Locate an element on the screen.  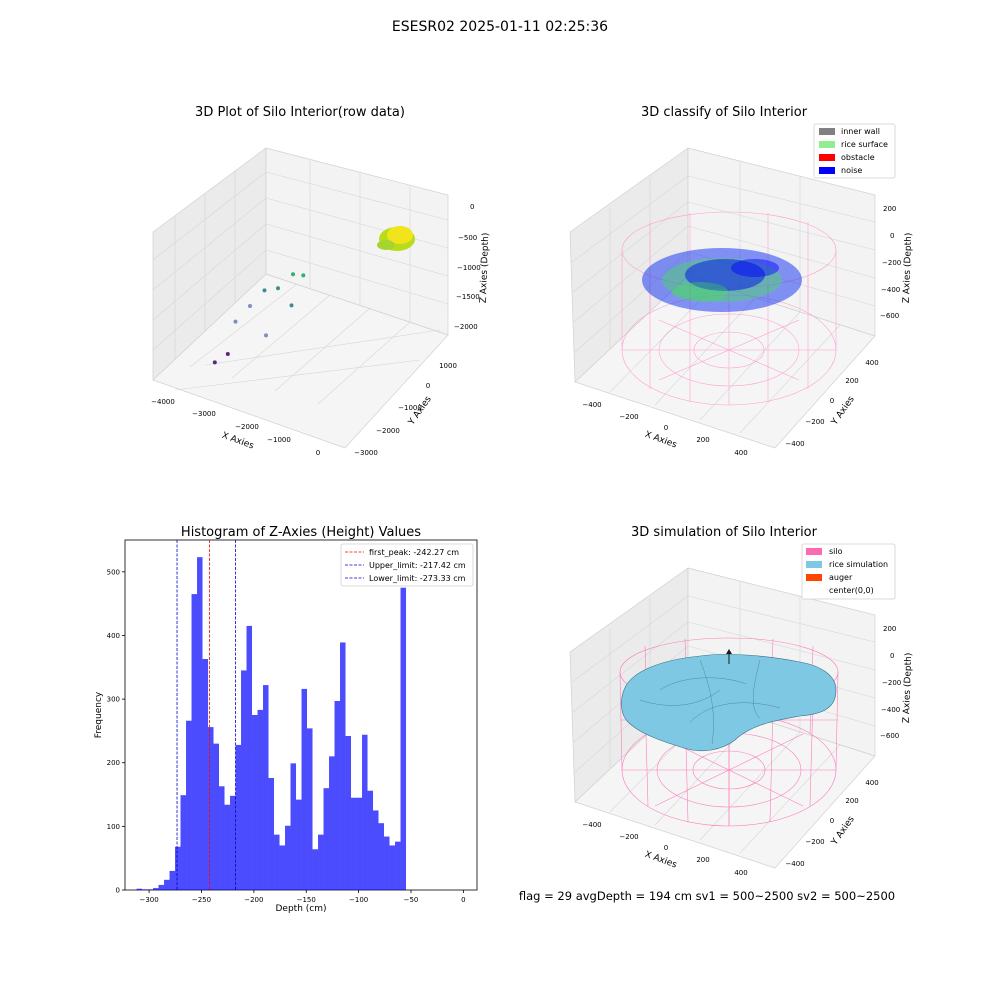
sim-plot-title: 3D simulation of Silo Interior is located at coordinates (724, 532).